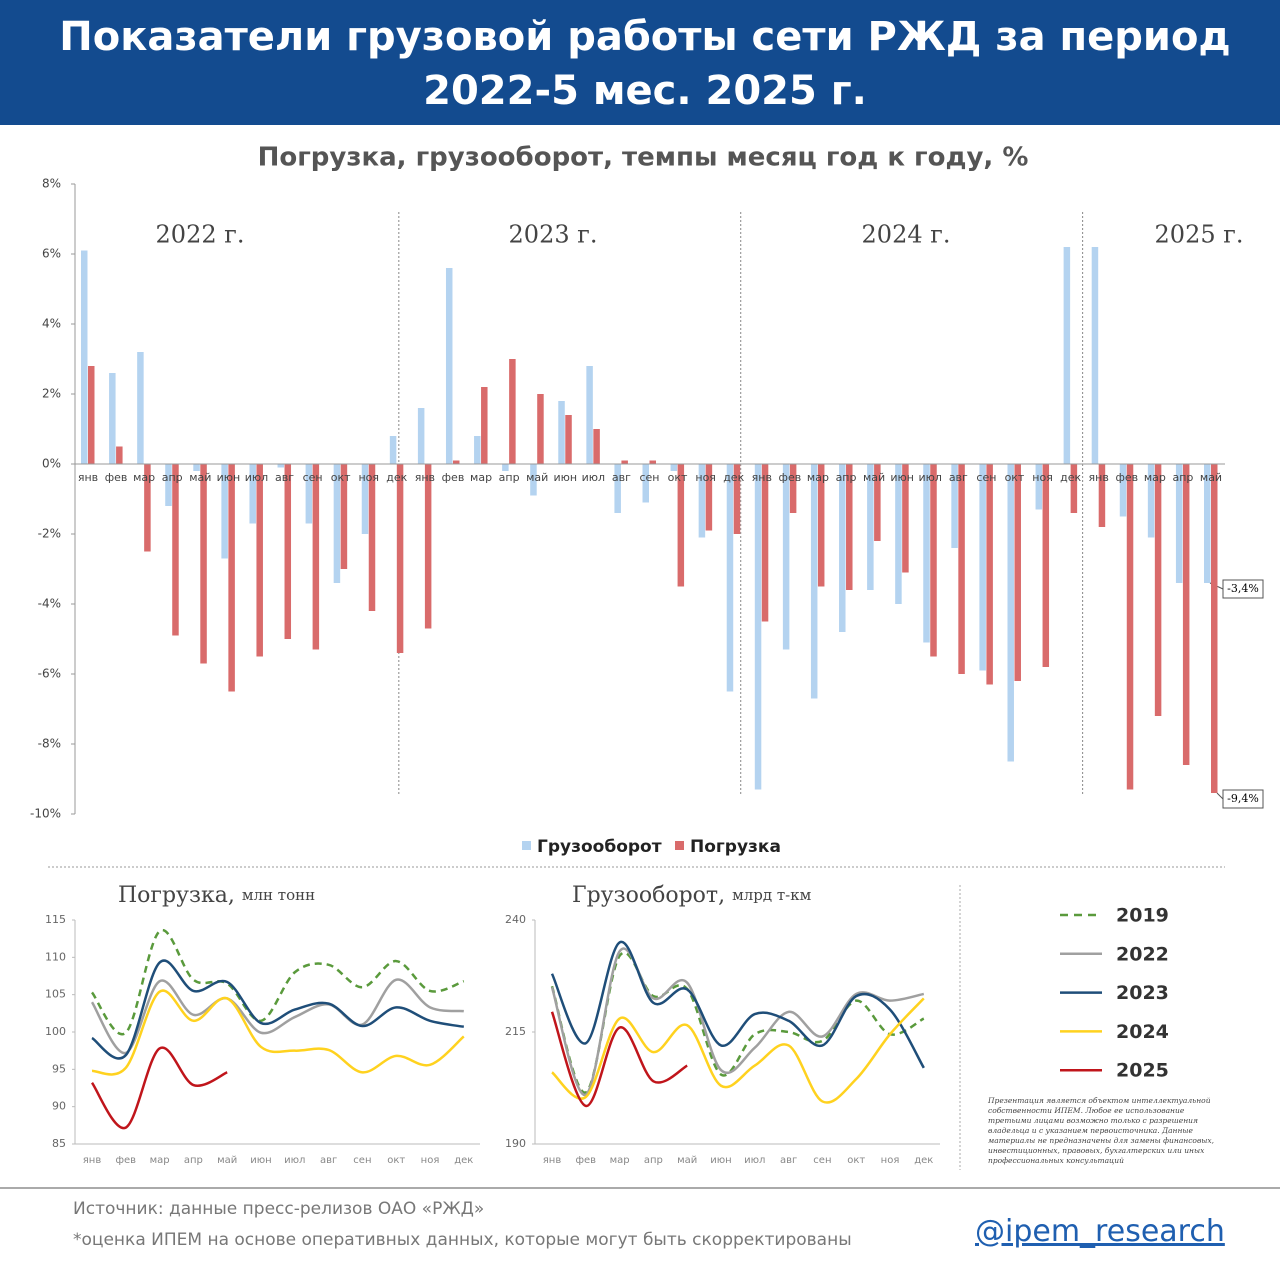 Image resolution: width=1280 pixels, height=1280 pixels. What do you see at coordinates (1142, 954) in the screenshot?
I see `legend-label: 2022` at bounding box center [1142, 954].